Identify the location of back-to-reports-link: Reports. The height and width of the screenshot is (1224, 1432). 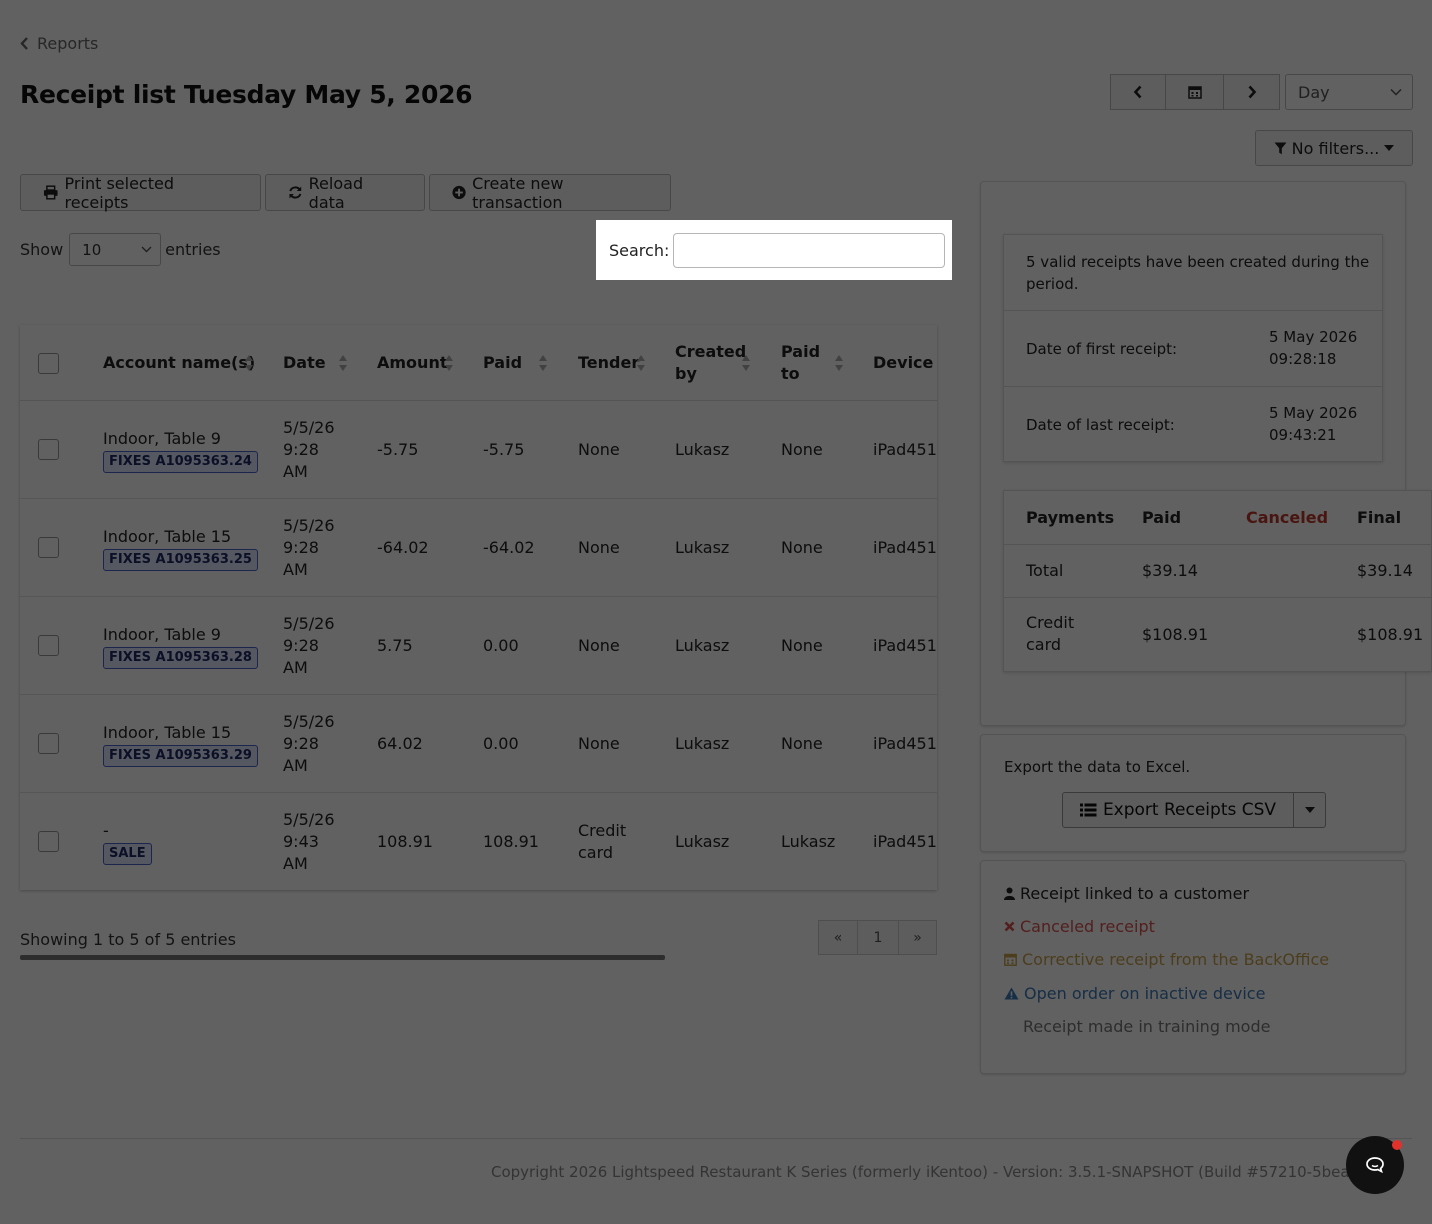
(59, 43).